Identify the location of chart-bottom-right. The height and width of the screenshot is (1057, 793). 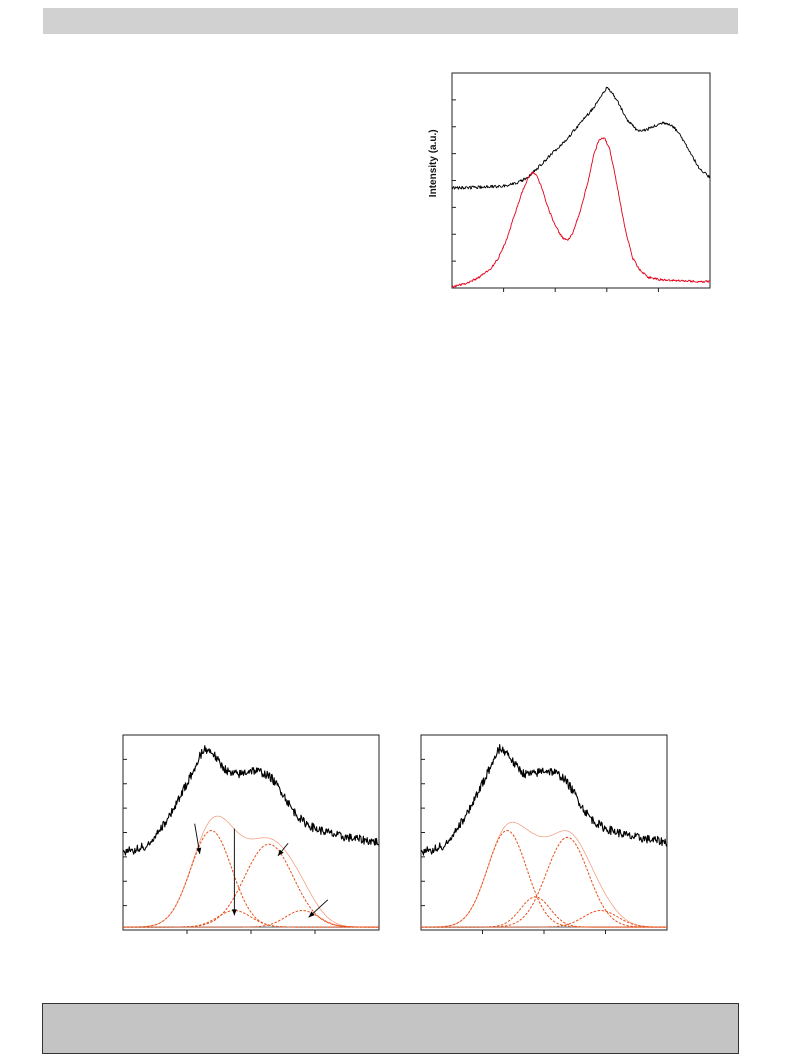
(544, 834).